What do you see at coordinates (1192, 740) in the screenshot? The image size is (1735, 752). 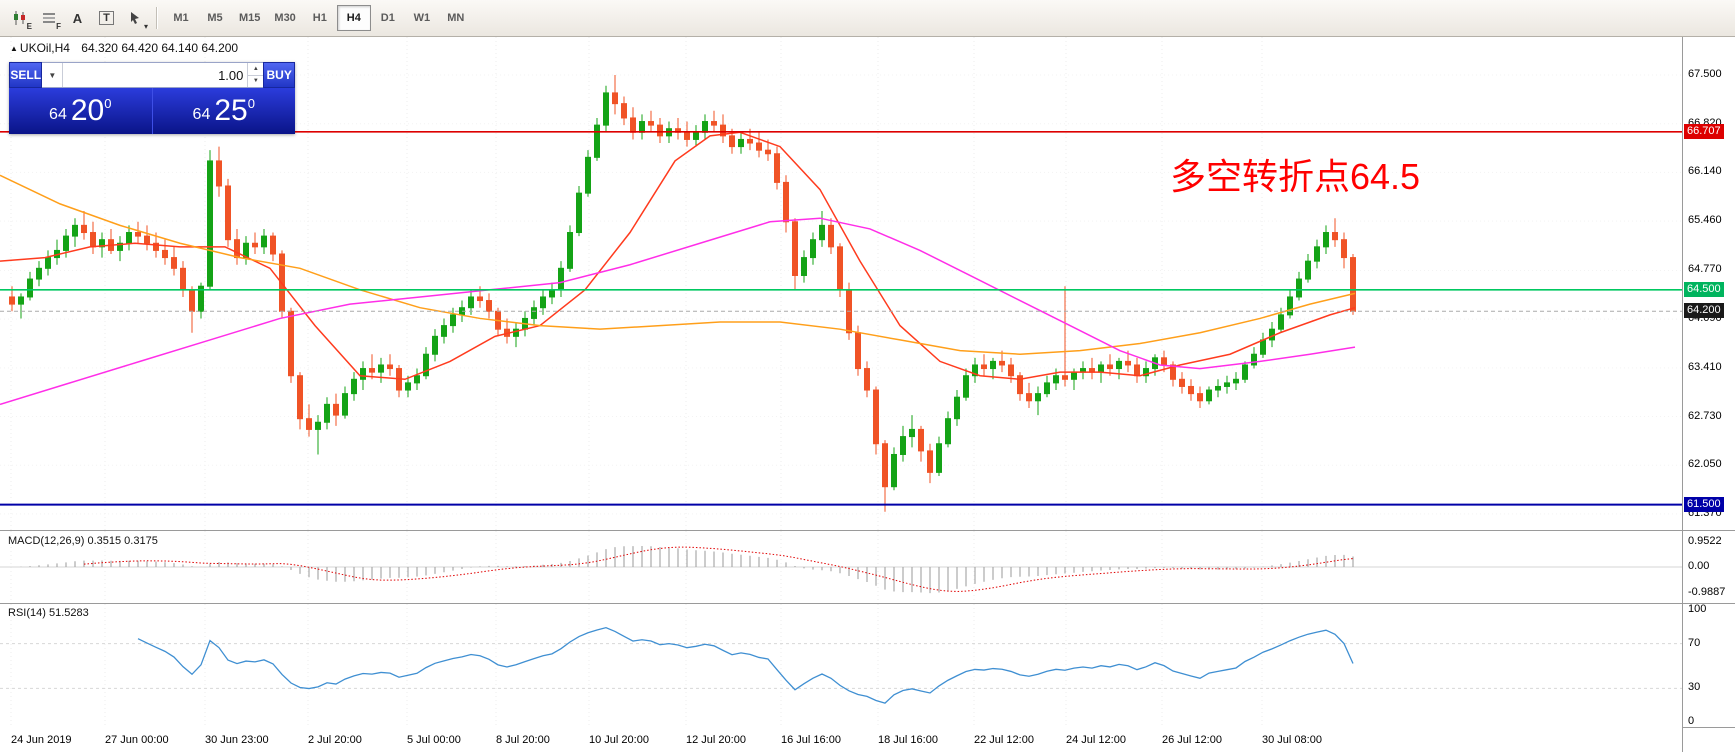 I see `time-label: 26 Jul 12:00` at bounding box center [1192, 740].